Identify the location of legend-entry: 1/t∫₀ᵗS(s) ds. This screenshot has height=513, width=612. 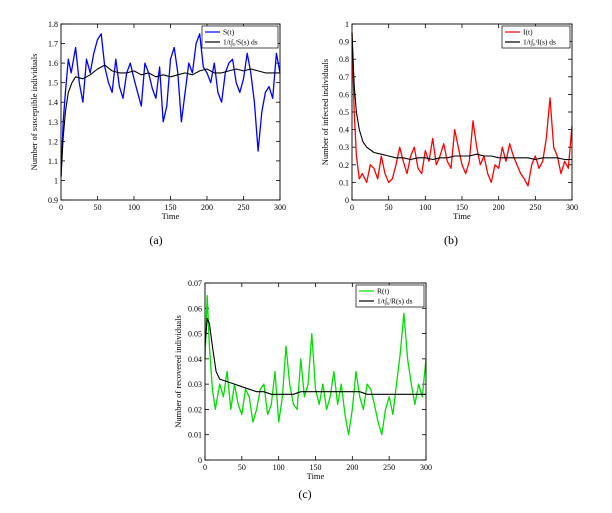
(240, 42).